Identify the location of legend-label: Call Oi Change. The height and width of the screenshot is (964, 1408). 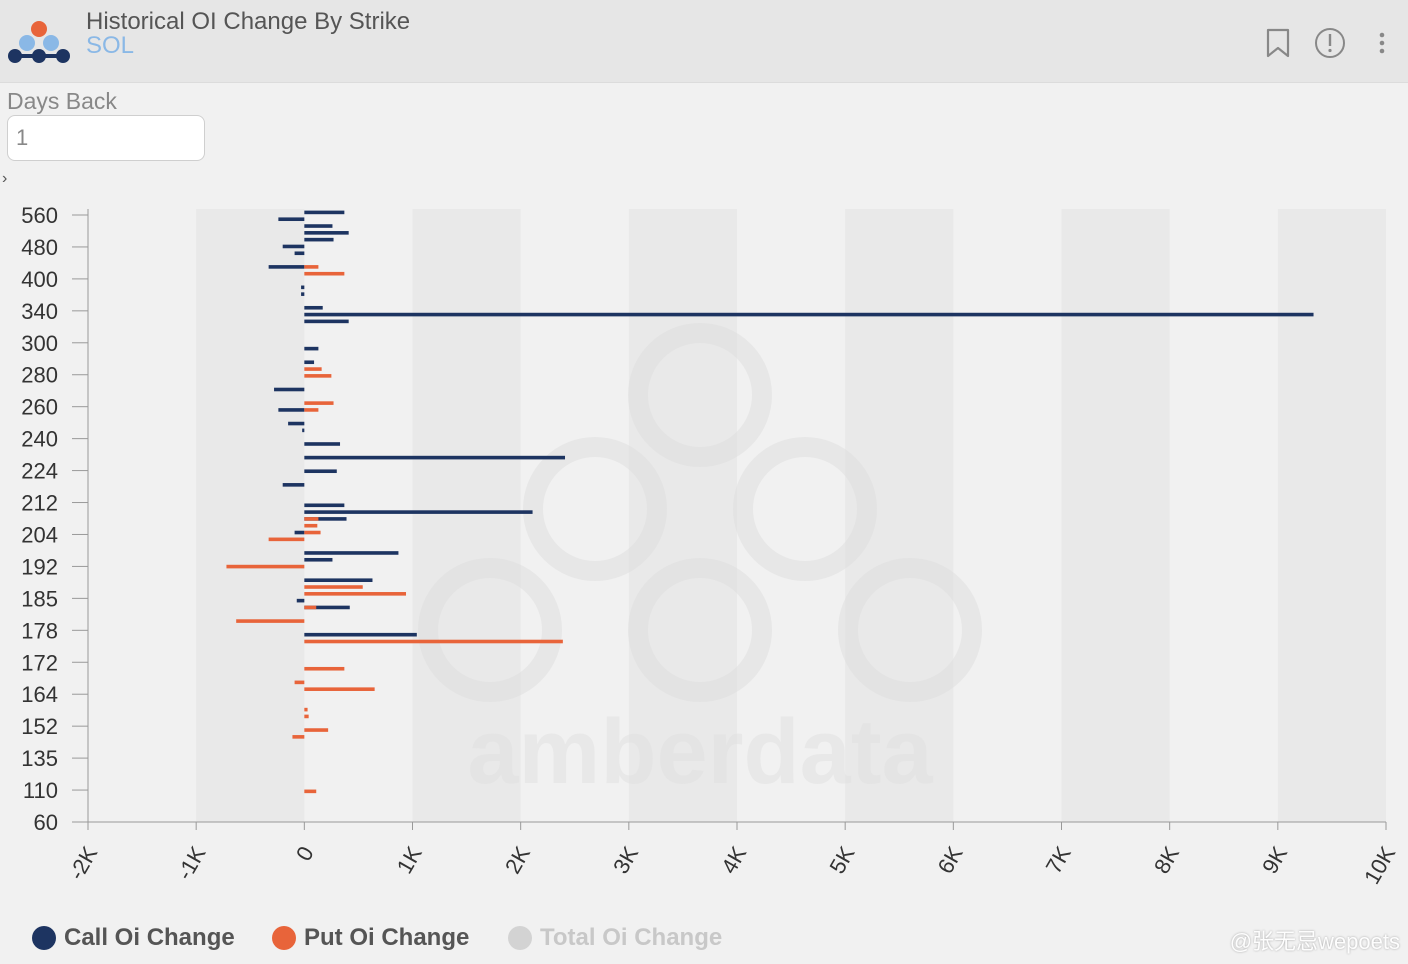
(149, 937).